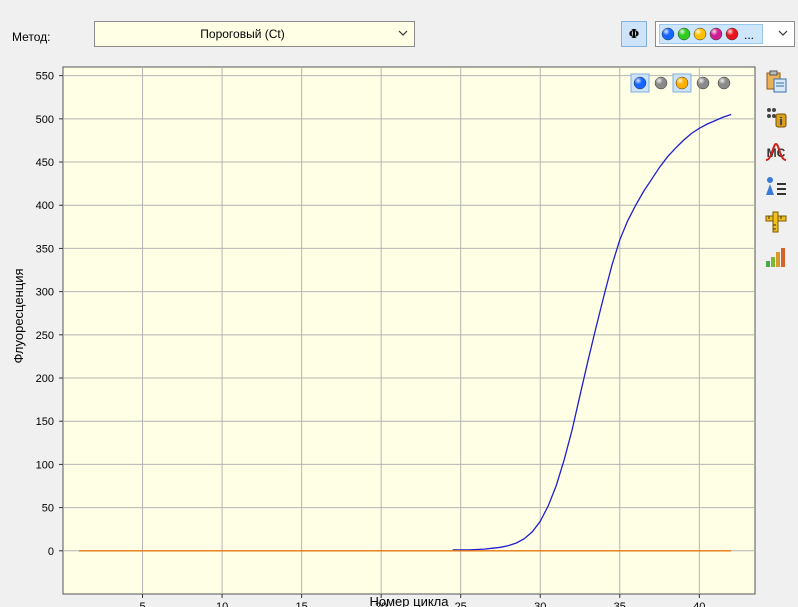 This screenshot has height=607, width=798. I want to click on info-icon: i, so click(776, 117).